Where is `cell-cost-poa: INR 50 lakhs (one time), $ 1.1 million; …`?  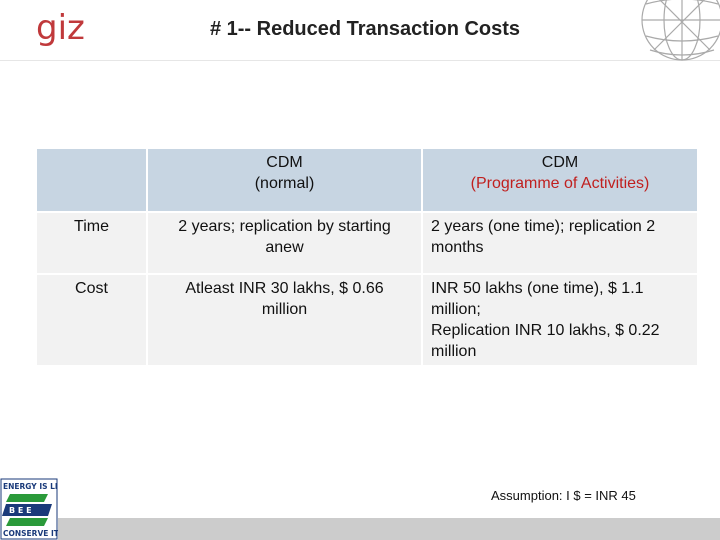 cell-cost-poa: INR 50 lakhs (one time), $ 1.1 million; … is located at coordinates (560, 320).